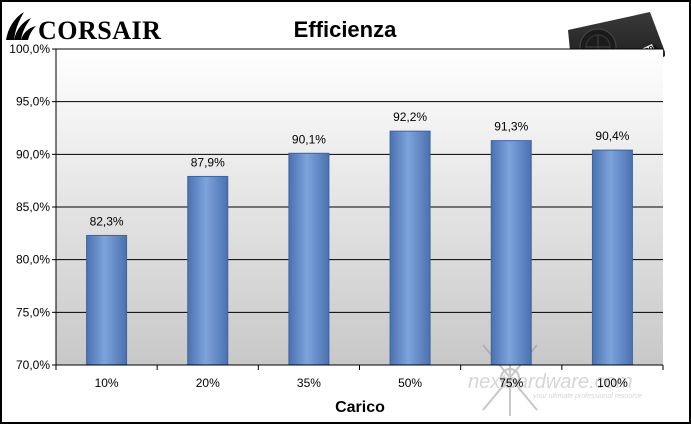 This screenshot has width=691, height=424. I want to click on y-tick-label: 70,0%, so click(33, 365).